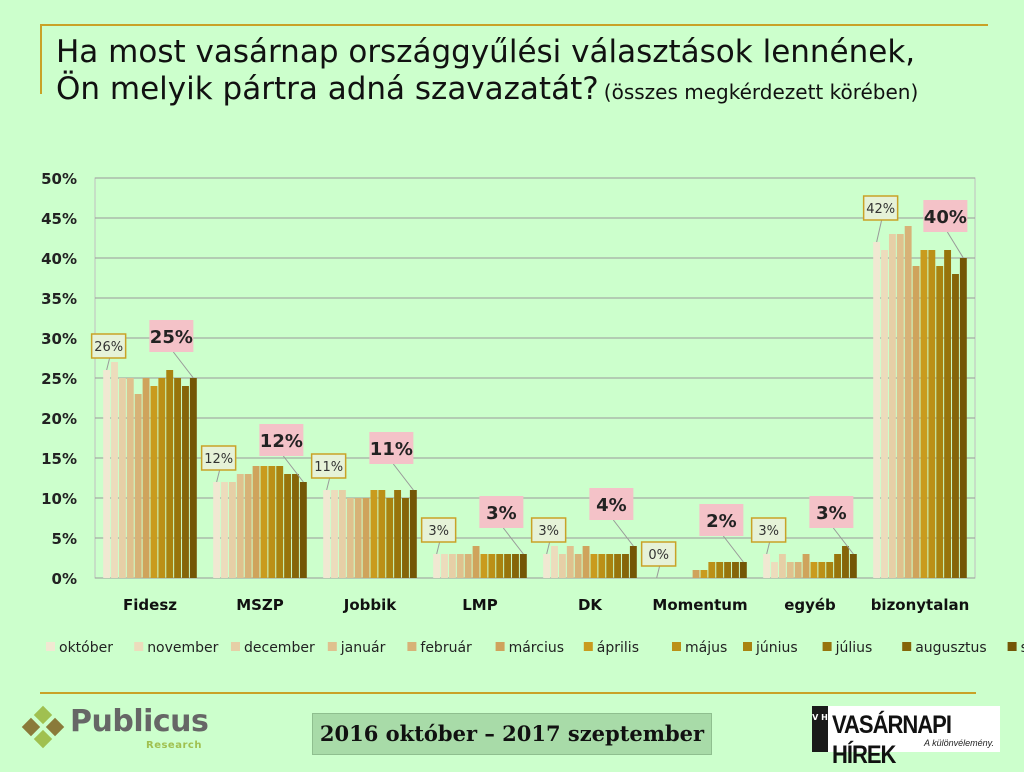 This screenshot has width=1024, height=772. I want to click on last-value-label: 4%, so click(611, 505).